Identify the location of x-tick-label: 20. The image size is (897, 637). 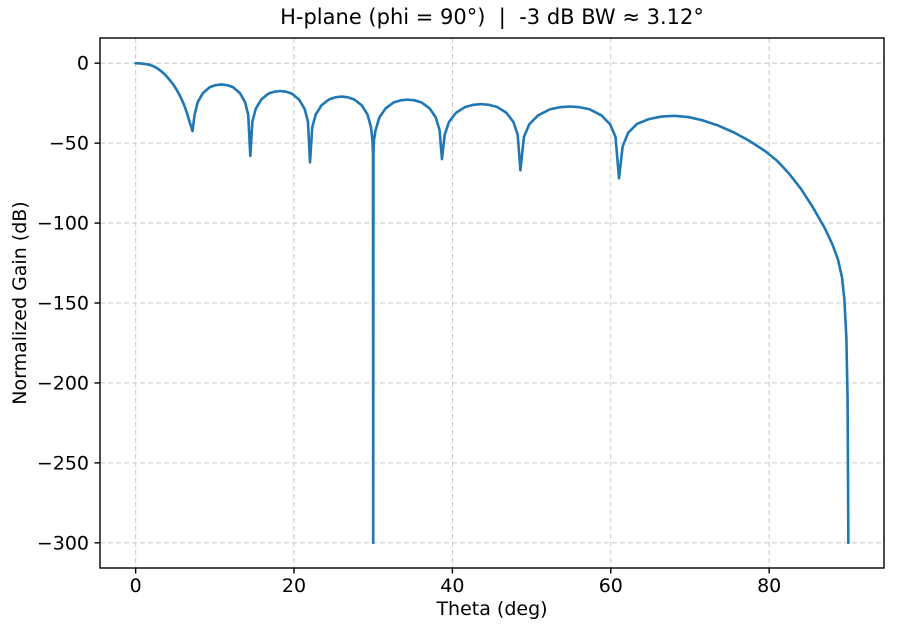
(294, 586).